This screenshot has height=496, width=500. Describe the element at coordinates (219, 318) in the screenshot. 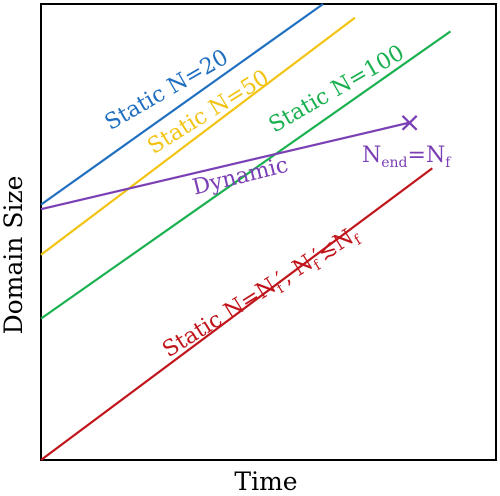

I see `static-nf-a: Static N=N` at that location.